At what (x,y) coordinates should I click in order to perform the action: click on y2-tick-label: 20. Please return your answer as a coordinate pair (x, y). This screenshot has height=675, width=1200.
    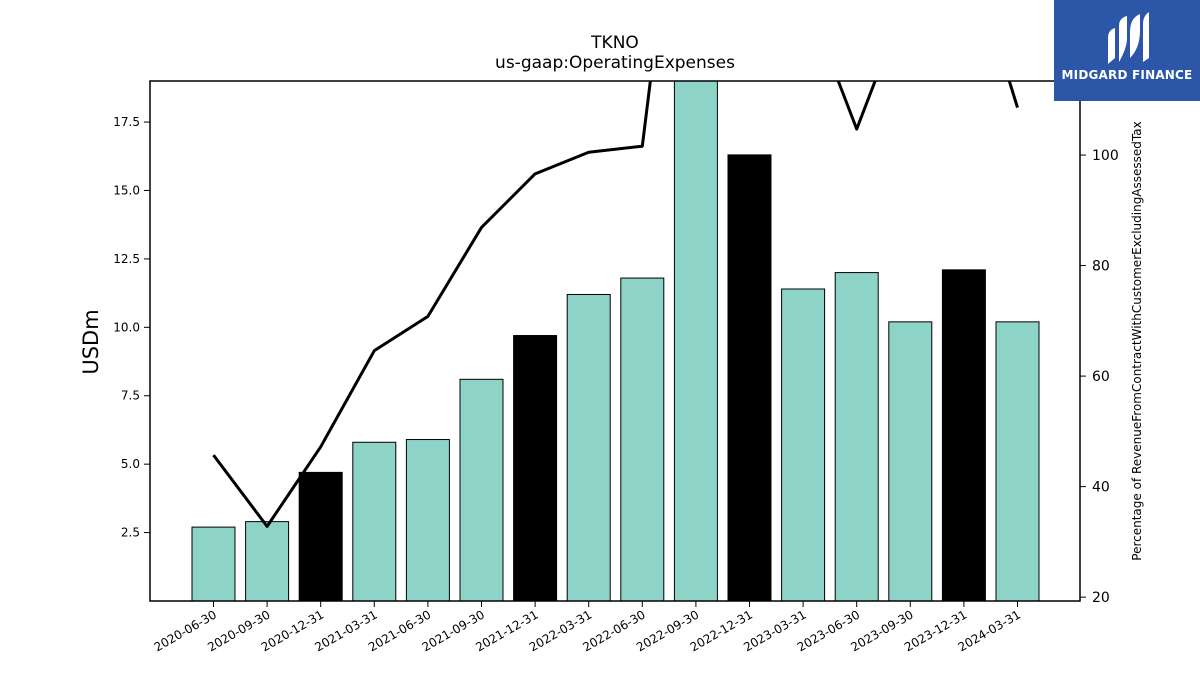
    Looking at the image, I should click on (1101, 598).